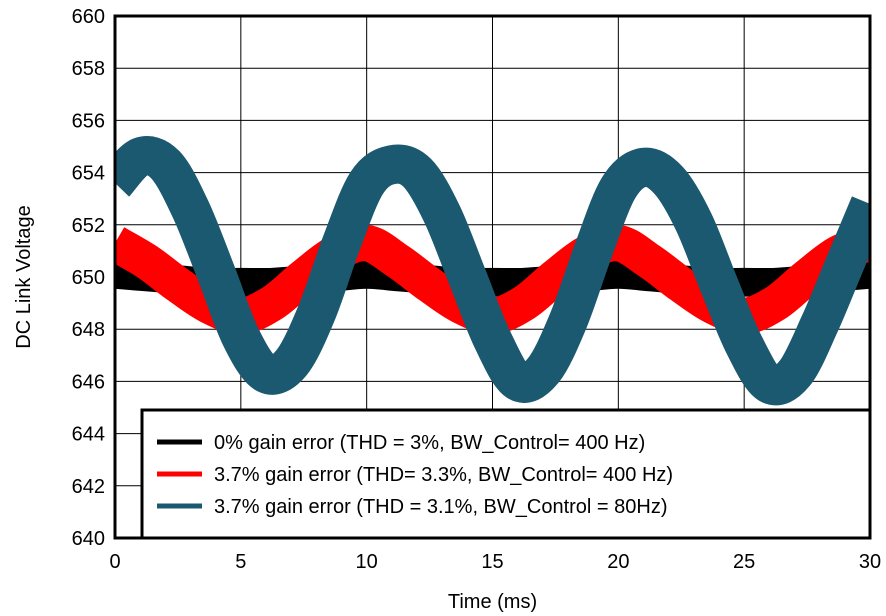 The height and width of the screenshot is (616, 886). What do you see at coordinates (24, 276) in the screenshot?
I see `y-axis-label: DC Link Voltage` at bounding box center [24, 276].